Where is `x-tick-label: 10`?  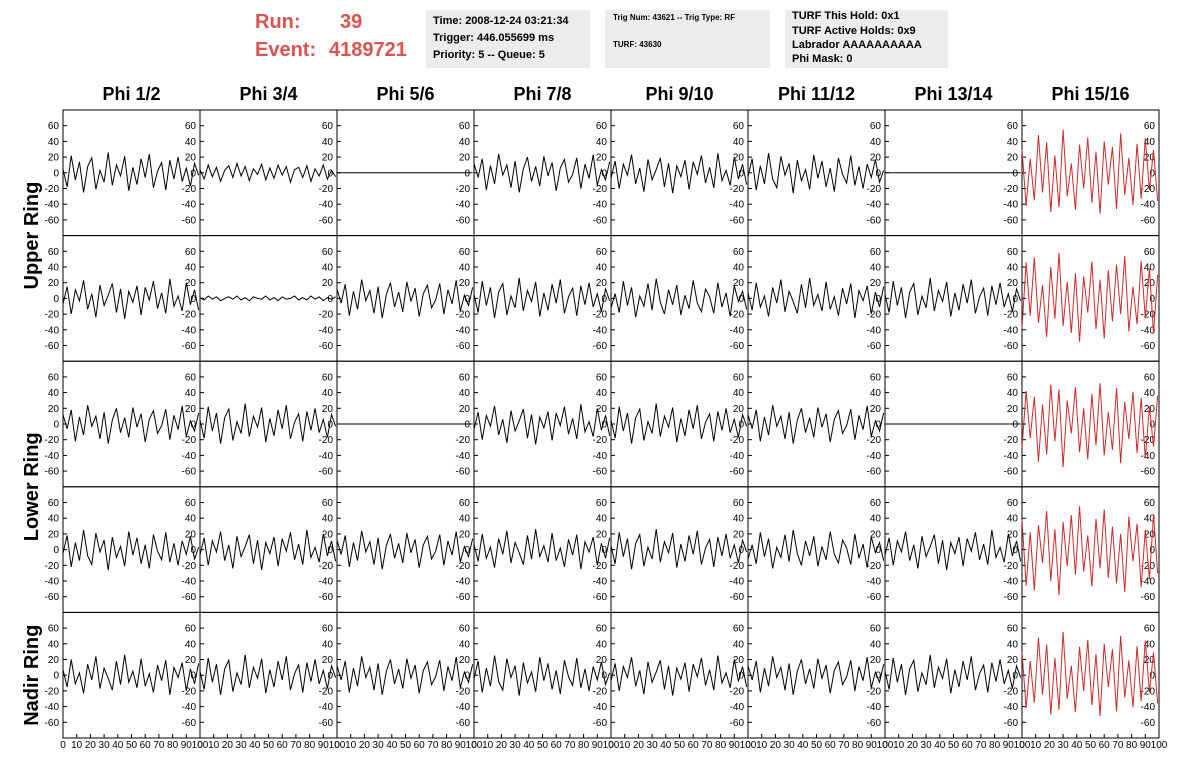
x-tick-label: 10 is located at coordinates (351, 745).